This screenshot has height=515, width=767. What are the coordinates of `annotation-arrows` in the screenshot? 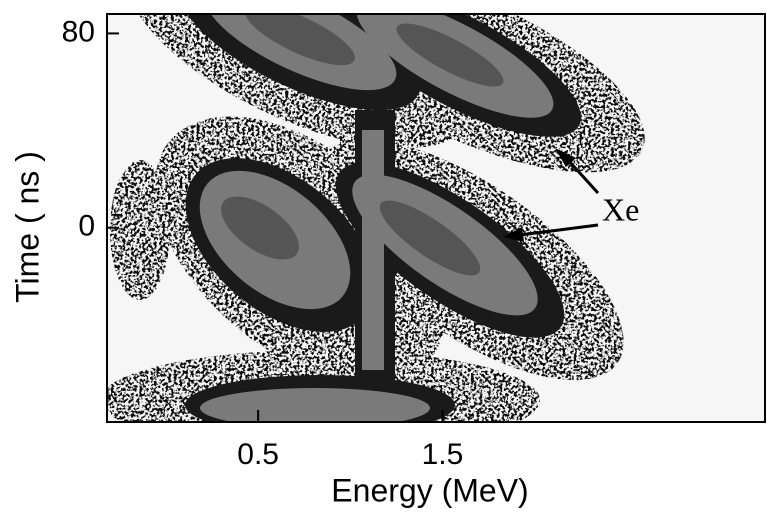 It's located at (551, 195).